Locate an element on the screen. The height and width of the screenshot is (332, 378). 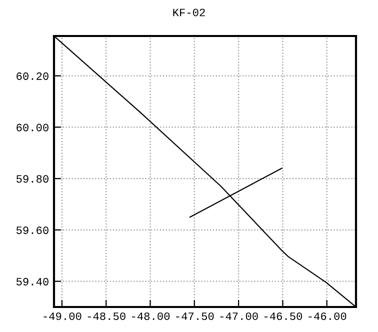
y-tick-label: 60.00 is located at coordinates (32, 128).